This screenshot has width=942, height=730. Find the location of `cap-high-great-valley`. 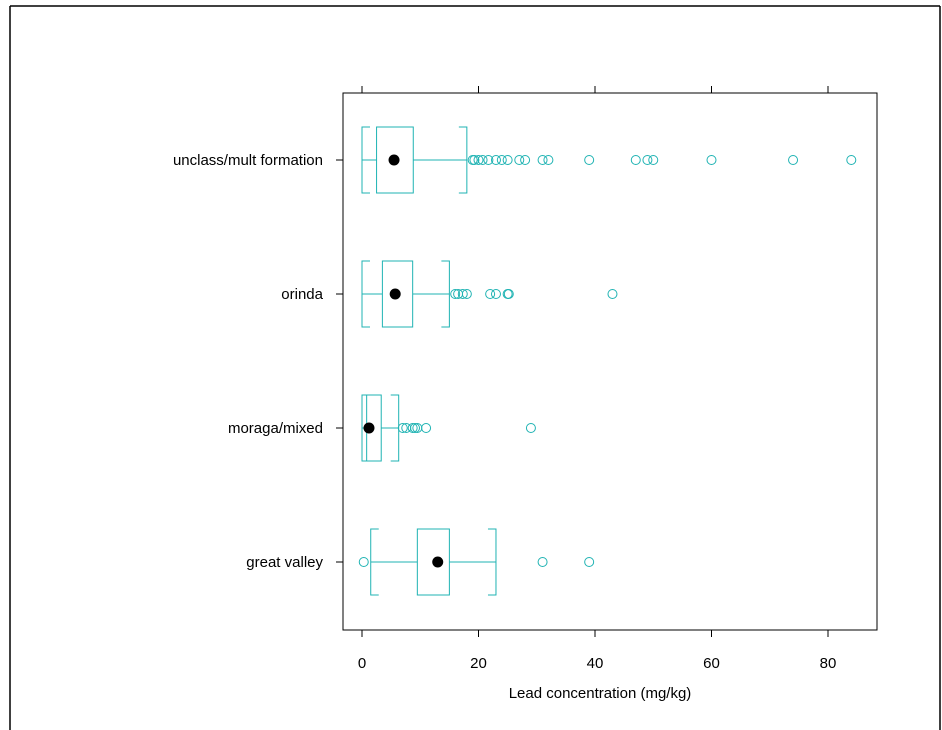

cap-high-great-valley is located at coordinates (492, 562).